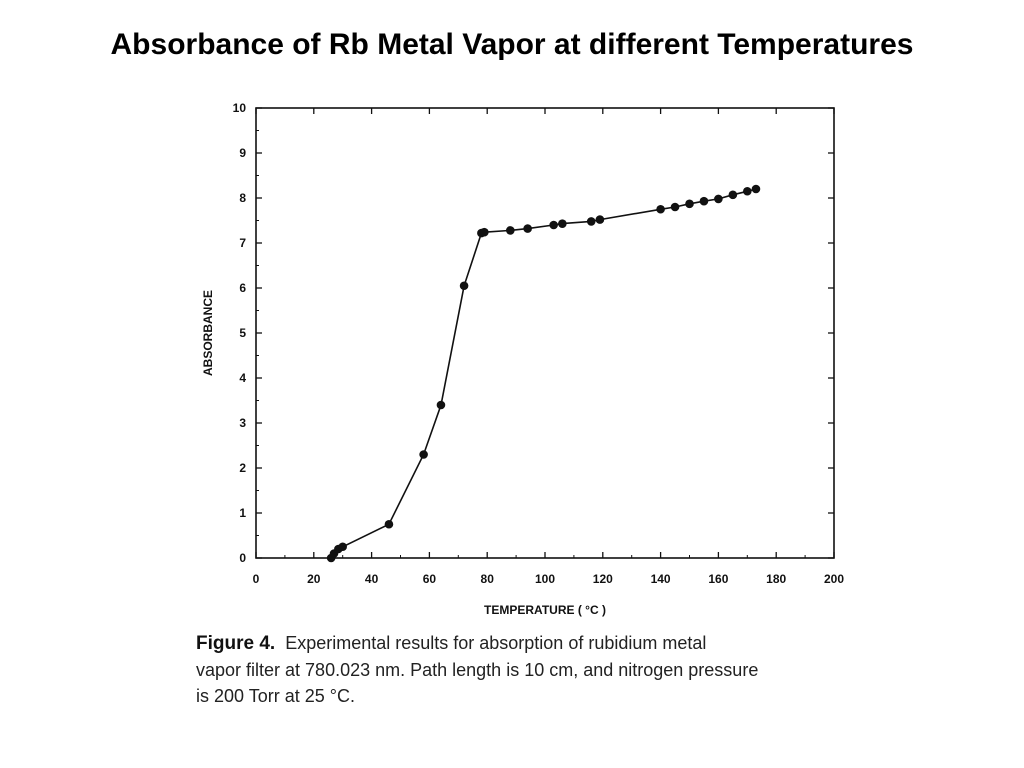  What do you see at coordinates (242, 468) in the screenshot?
I see `y-tick-label: 2` at bounding box center [242, 468].